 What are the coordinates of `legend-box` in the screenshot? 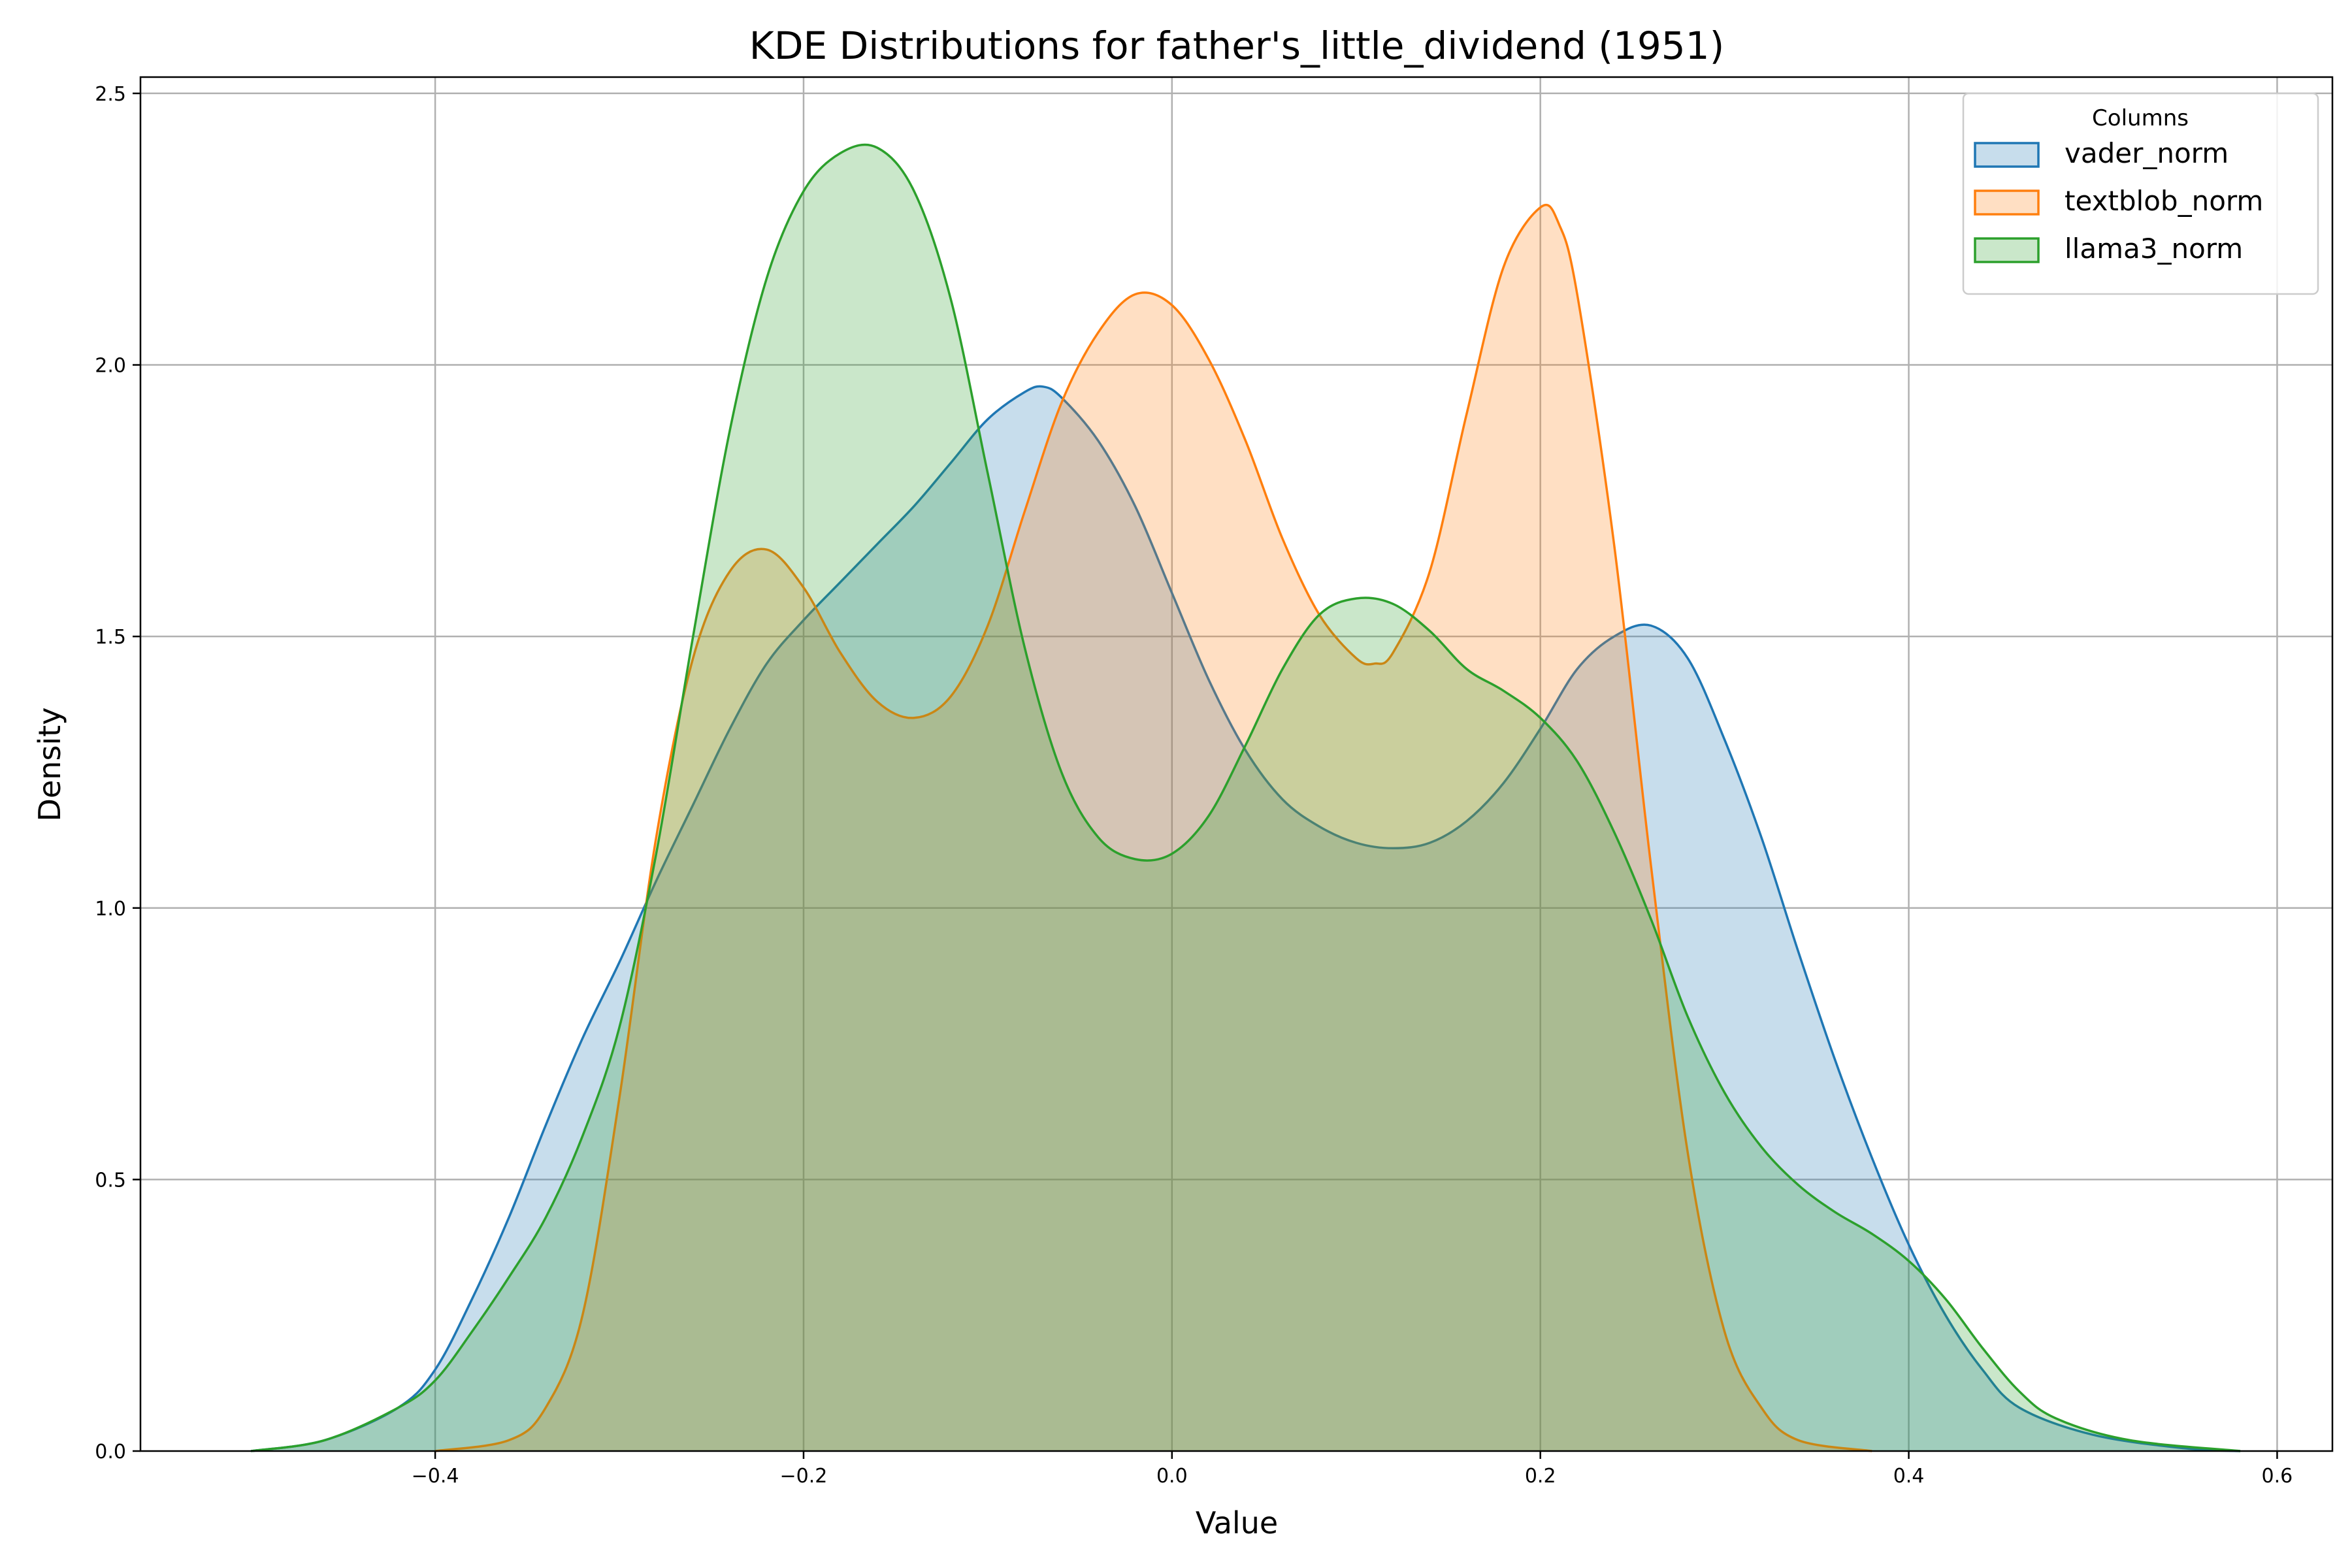 It's located at (2140, 193).